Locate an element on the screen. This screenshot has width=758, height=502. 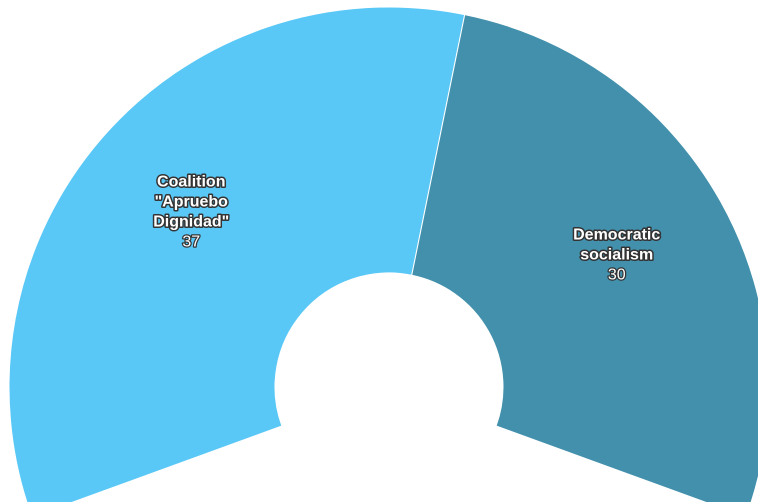
slice-label-1: Democratic socialism is located at coordinates (616, 244).